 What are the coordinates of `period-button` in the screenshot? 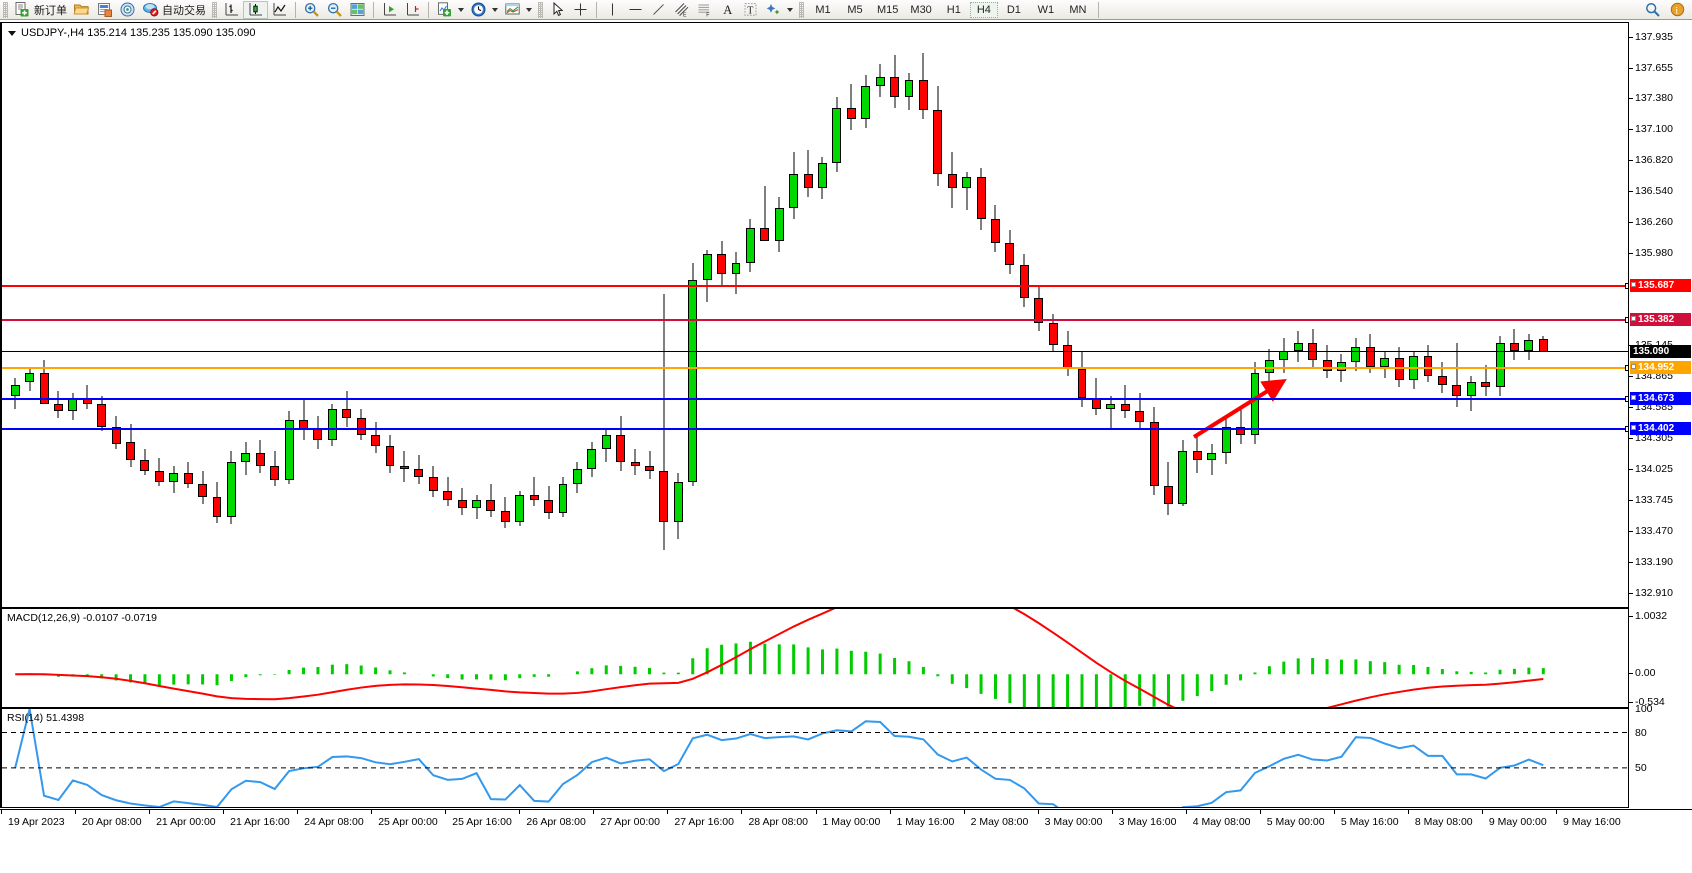 It's located at (484, 10).